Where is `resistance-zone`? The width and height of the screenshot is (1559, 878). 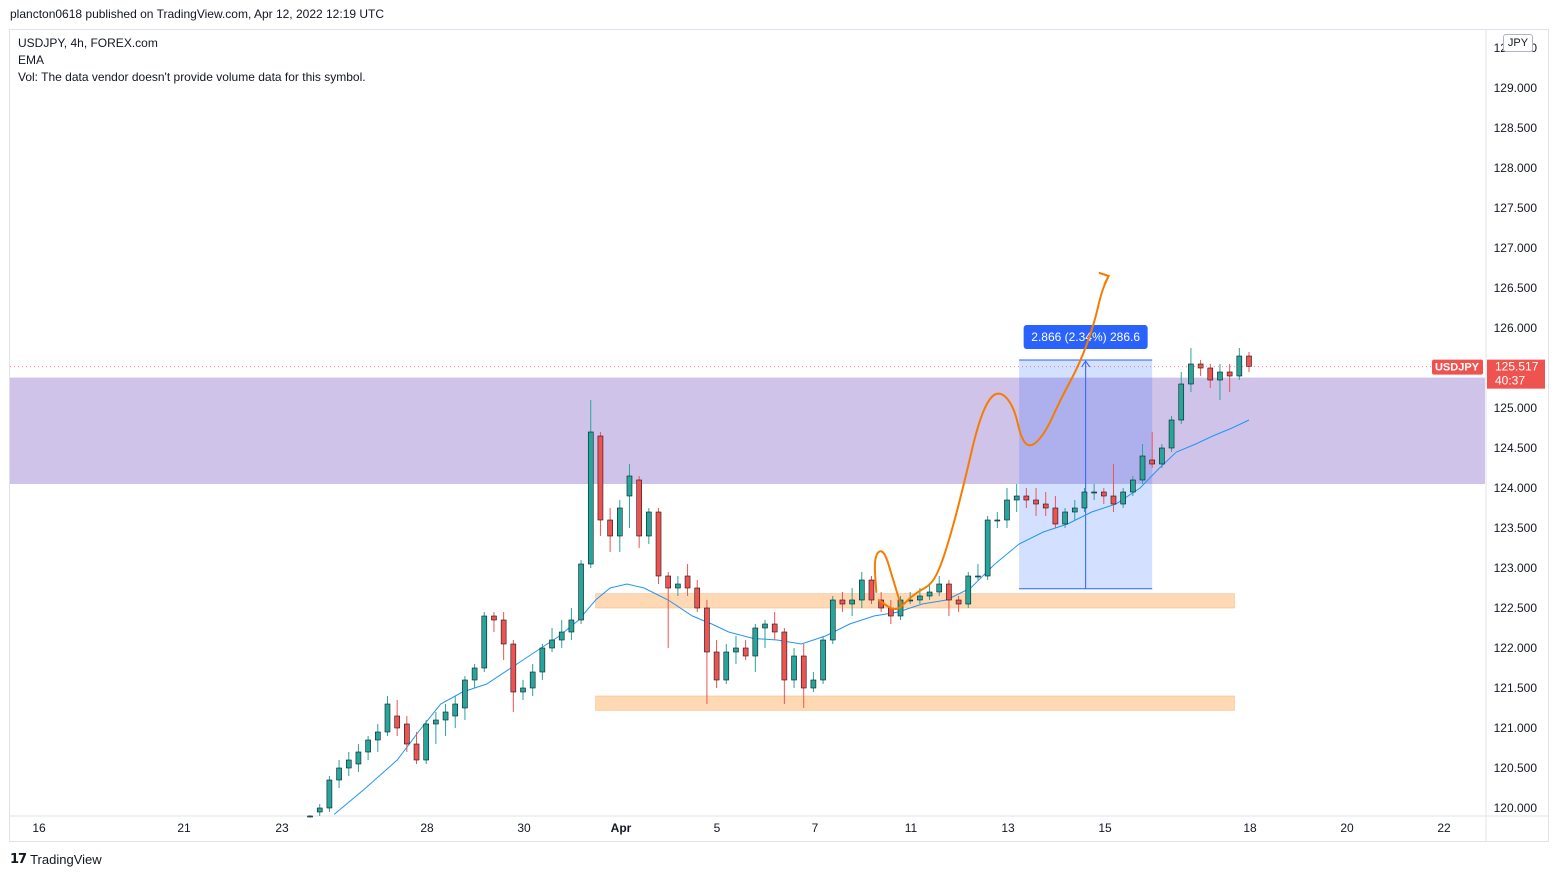 resistance-zone is located at coordinates (747, 430).